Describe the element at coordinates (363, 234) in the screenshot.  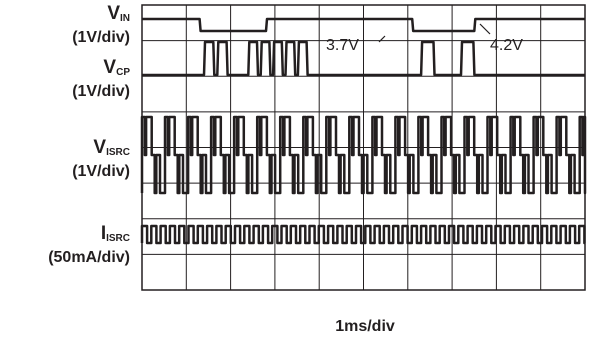
I see `trace-iisrc` at that location.